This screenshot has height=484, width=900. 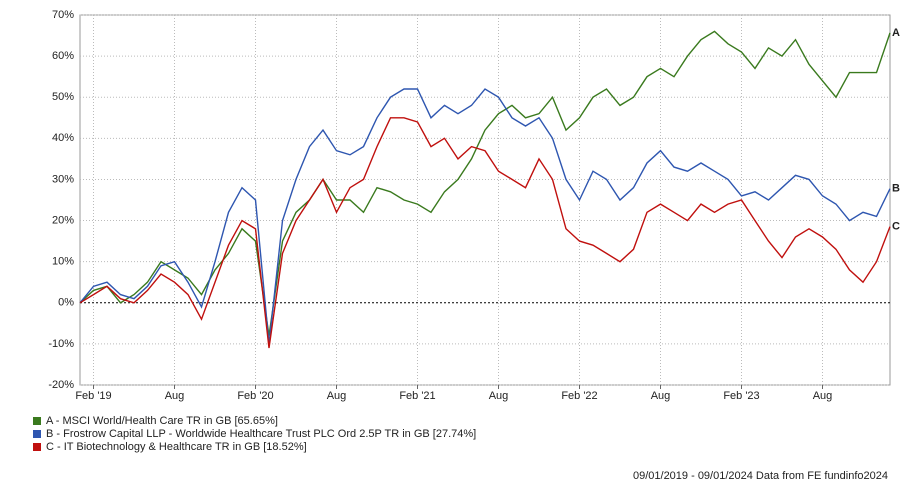 What do you see at coordinates (66, 303) in the screenshot?
I see `y-tick-label: 0%` at bounding box center [66, 303].